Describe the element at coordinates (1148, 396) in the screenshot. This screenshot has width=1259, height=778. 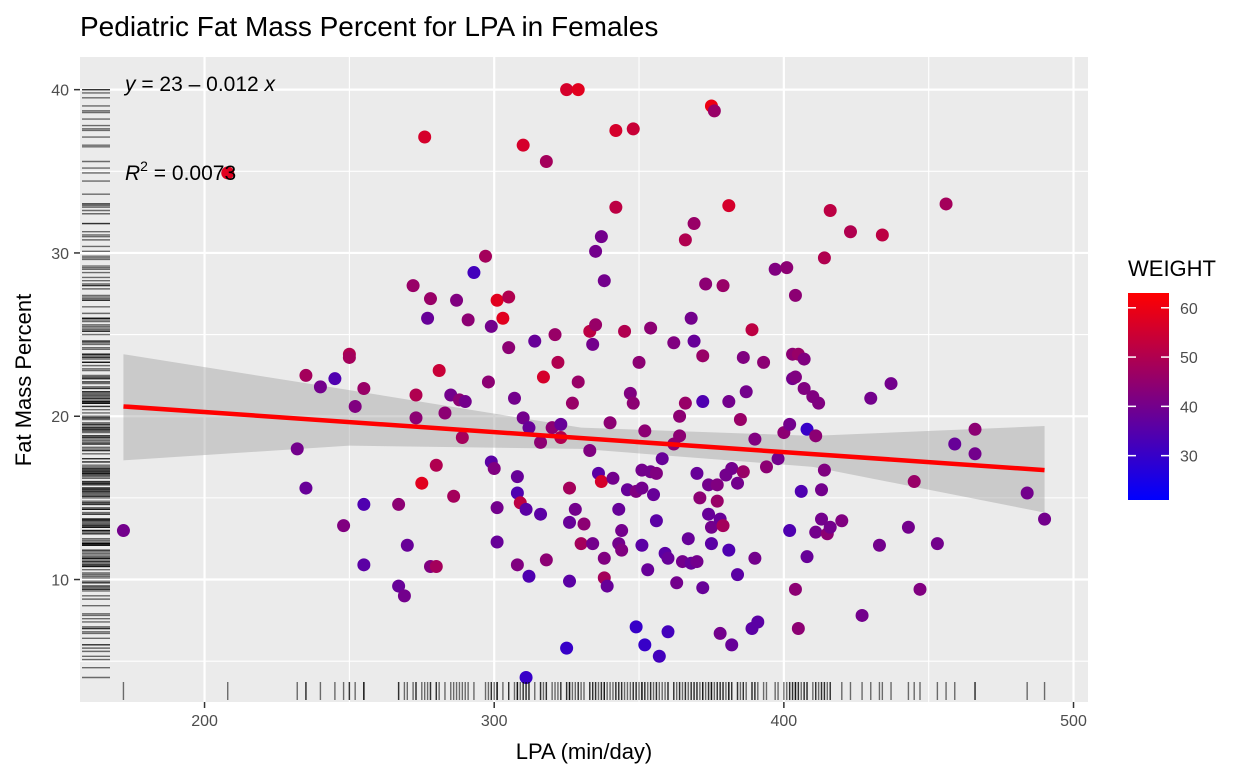
I see `legend-colorbar` at that location.